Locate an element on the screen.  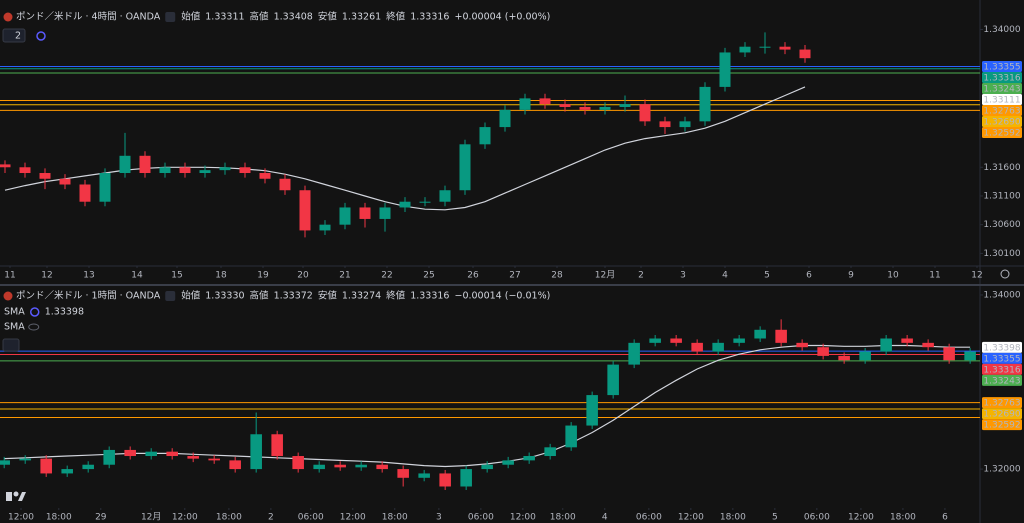
price-label: 1.32690 is located at coordinates (1001, 123).